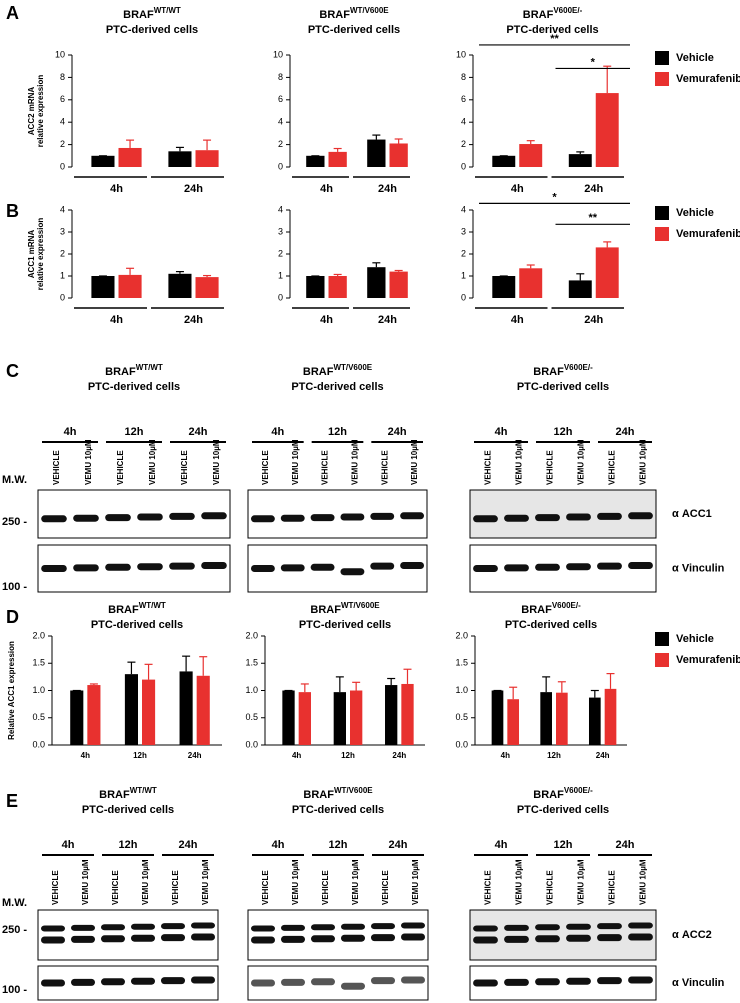  I want to click on y-tick-label: 1.0, so click(461, 690).